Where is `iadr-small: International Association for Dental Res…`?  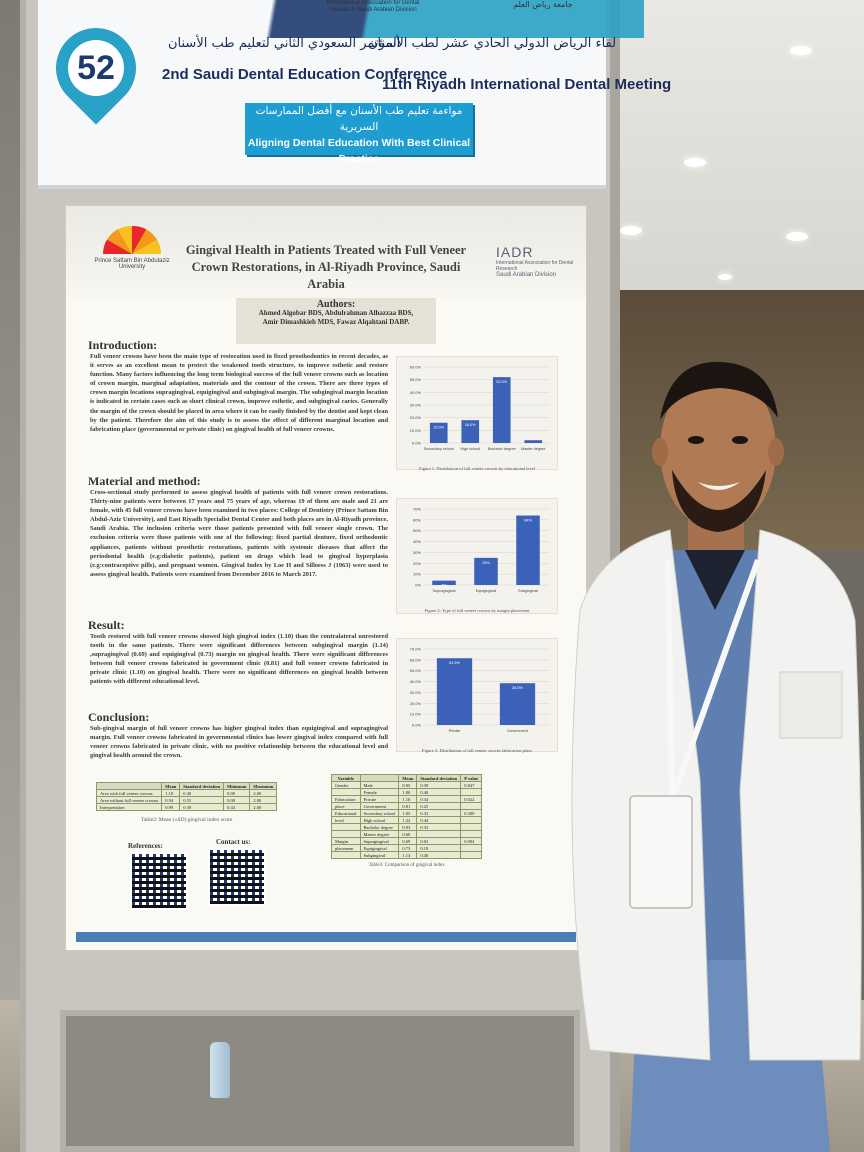 iadr-small: International Association for Dental Res… is located at coordinates (535, 266).